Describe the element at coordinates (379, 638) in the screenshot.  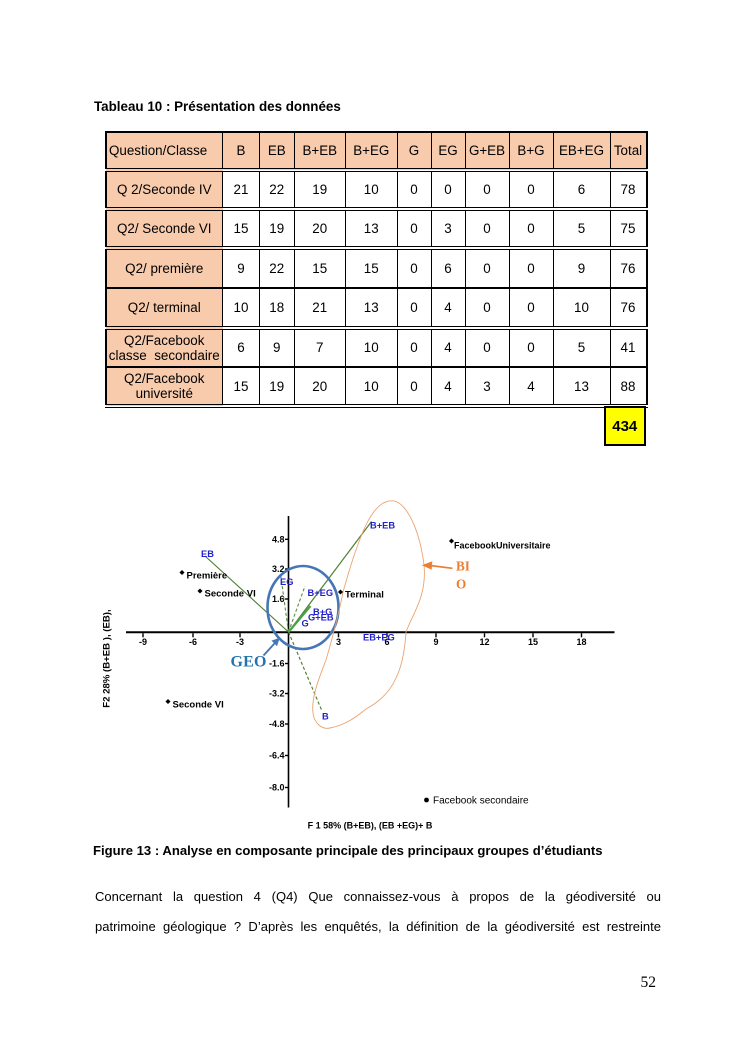
I see `svg-text: EB+EG` at that location.